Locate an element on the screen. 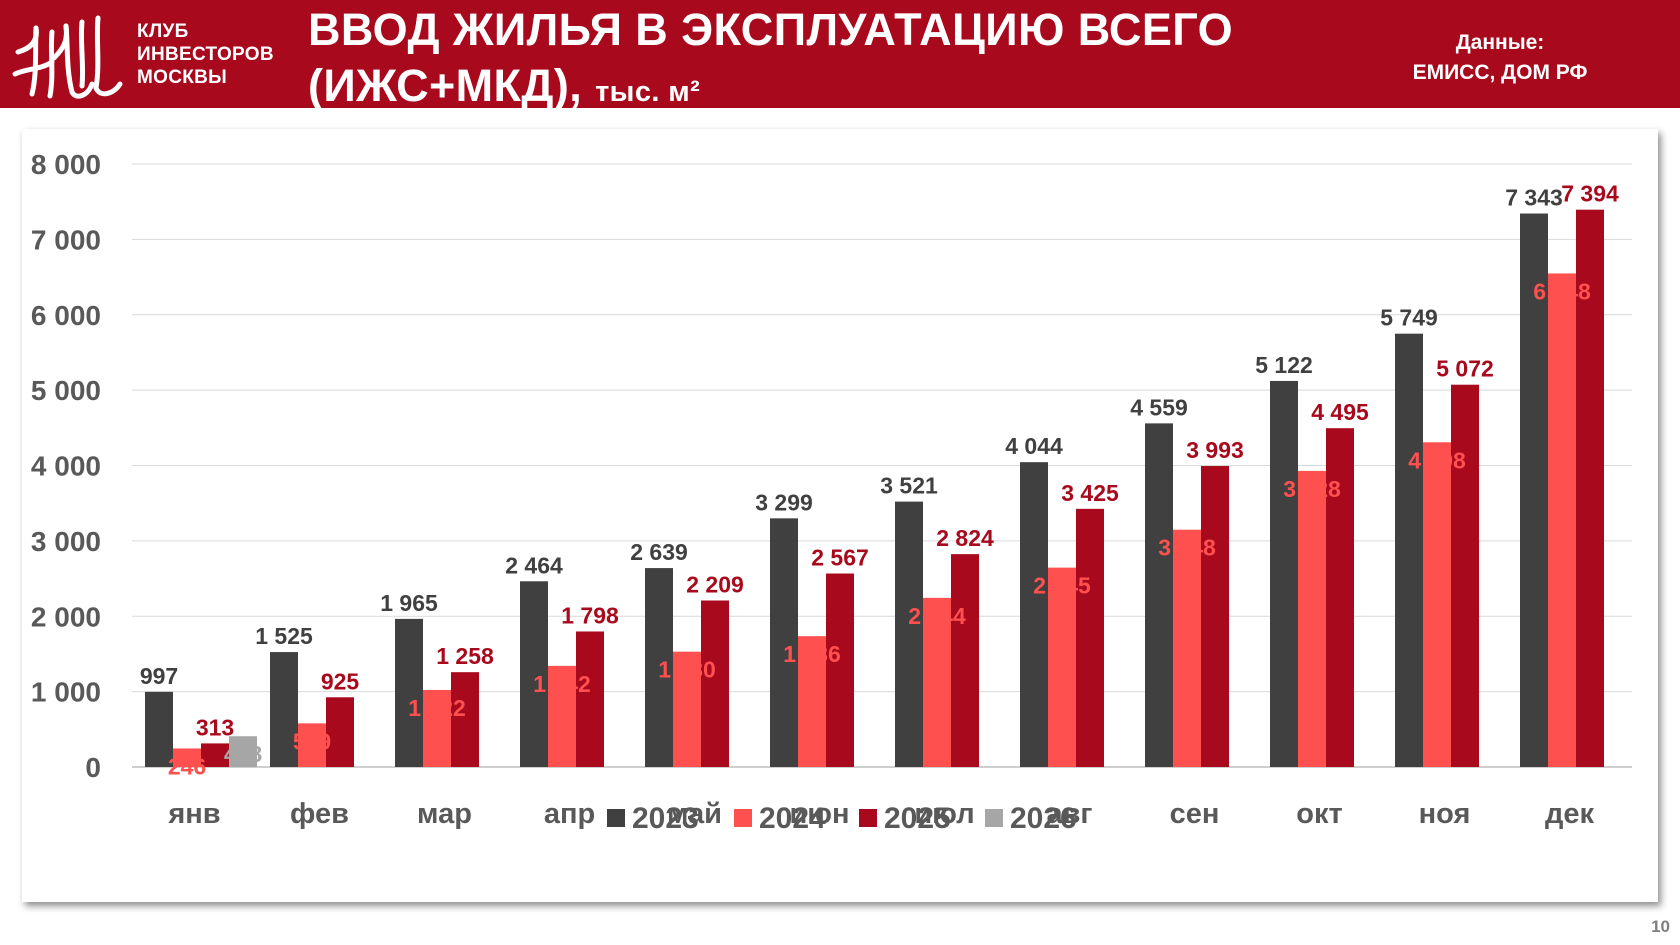 The width and height of the screenshot is (1680, 945). legend-label-2025: 2025 is located at coordinates (917, 818).